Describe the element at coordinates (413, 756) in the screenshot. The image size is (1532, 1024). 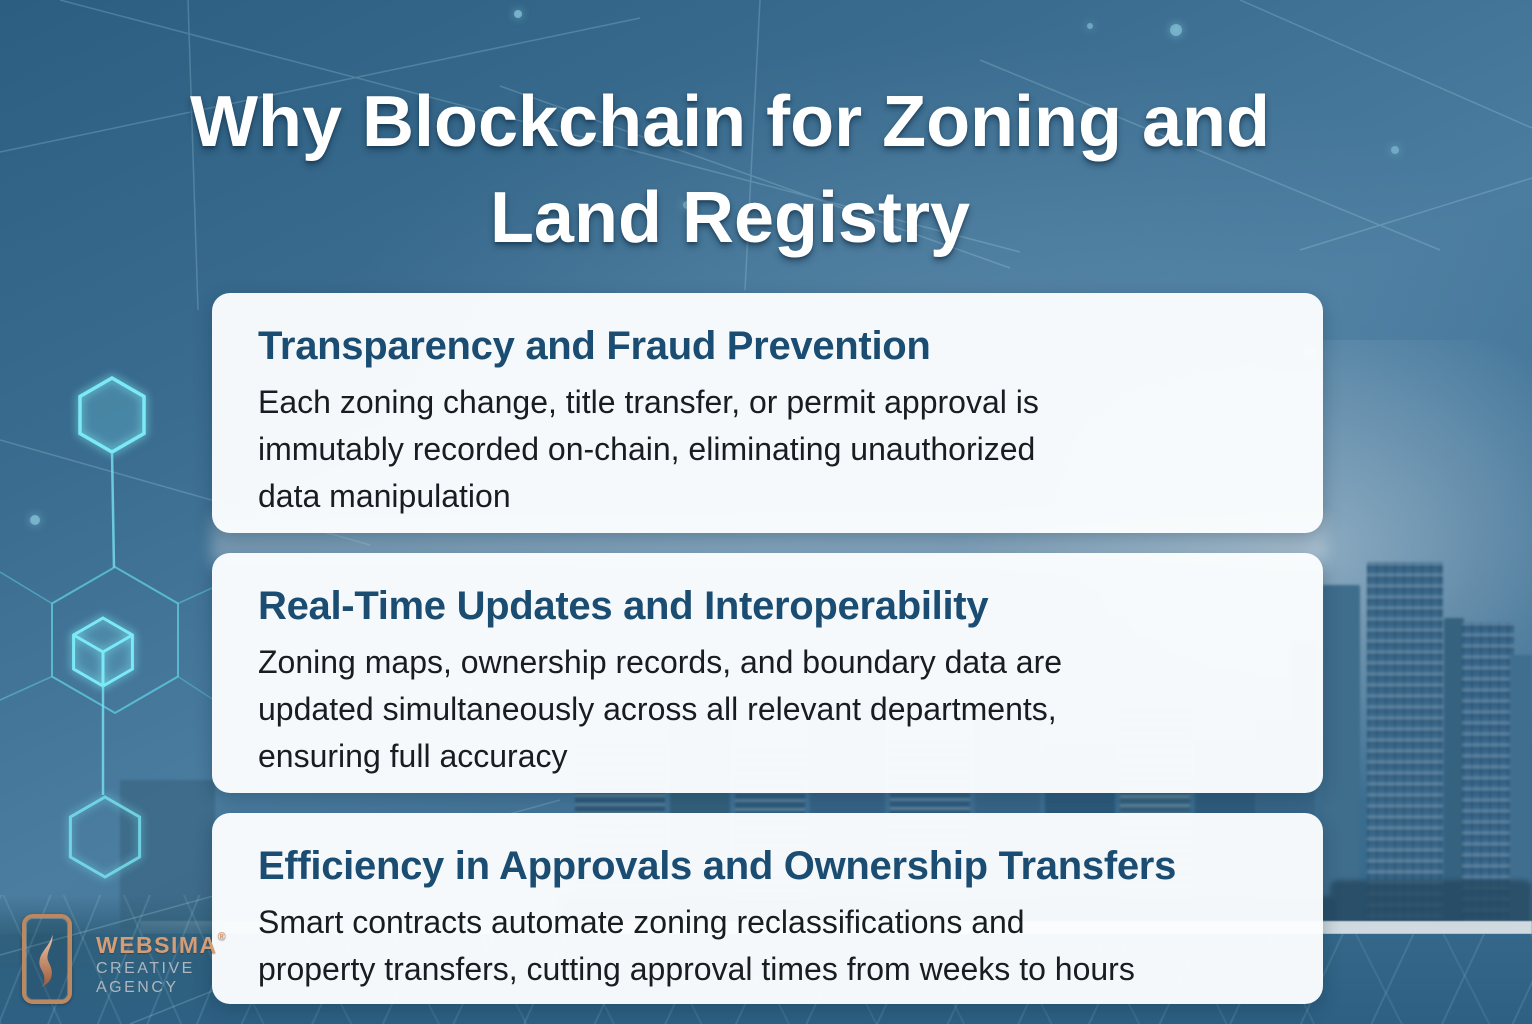
I see `card-body-line: ensuring full accuracy` at that location.